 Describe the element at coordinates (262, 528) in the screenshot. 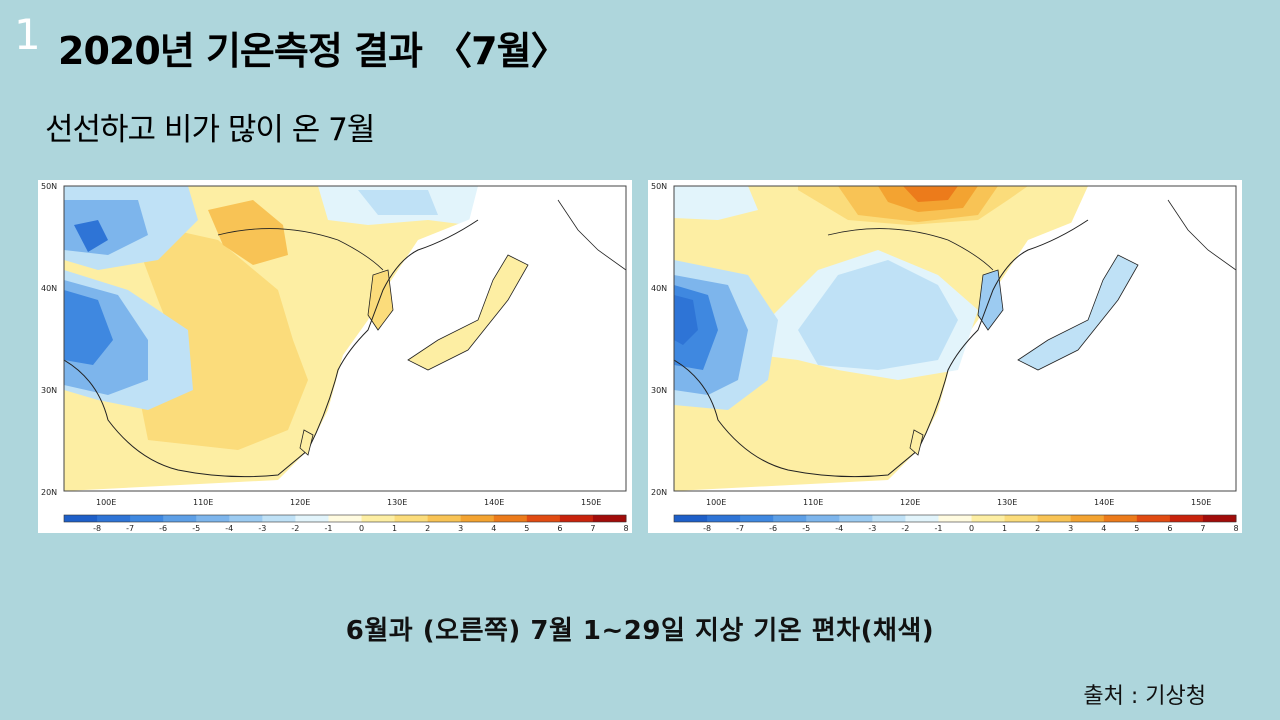

I see `colorbar-label: -3` at that location.